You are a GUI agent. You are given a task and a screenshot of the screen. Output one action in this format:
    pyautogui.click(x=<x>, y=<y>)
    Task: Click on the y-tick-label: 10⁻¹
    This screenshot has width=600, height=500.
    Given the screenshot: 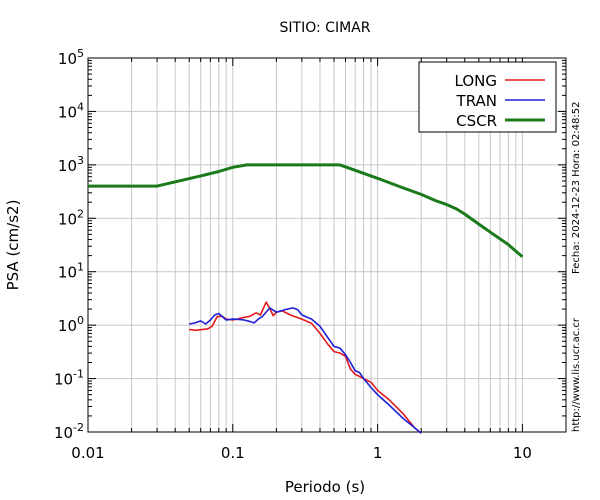 What is the action you would take?
    pyautogui.click(x=69, y=378)
    